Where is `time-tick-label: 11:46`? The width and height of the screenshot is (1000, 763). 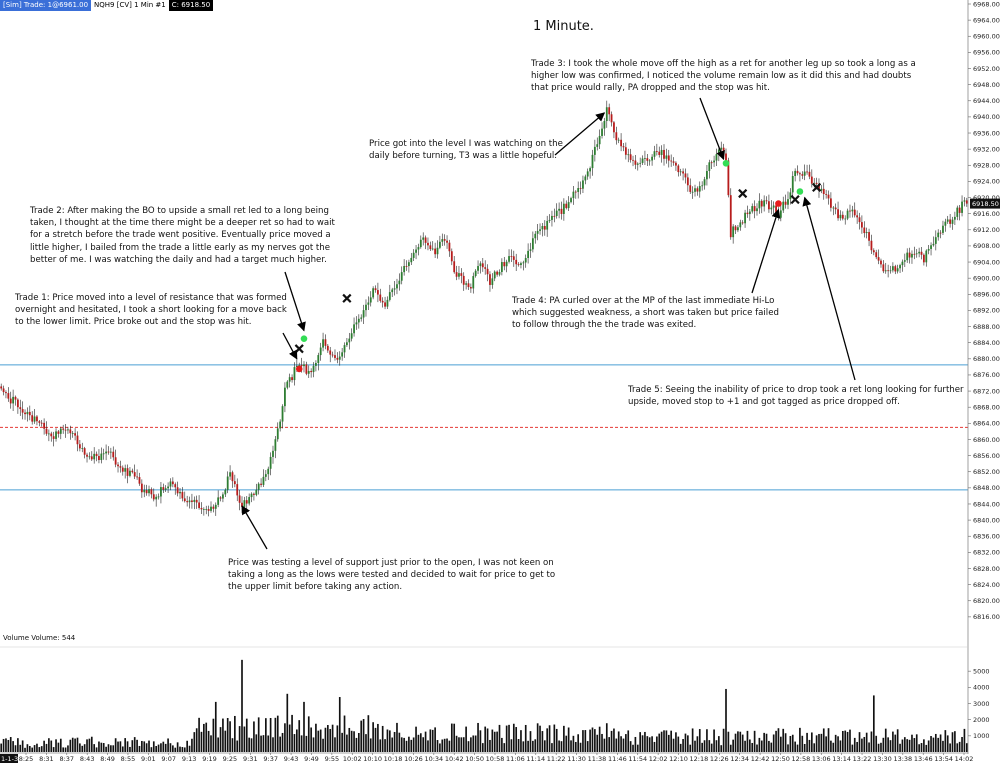 time-tick-label: 11:46 is located at coordinates (617, 759).